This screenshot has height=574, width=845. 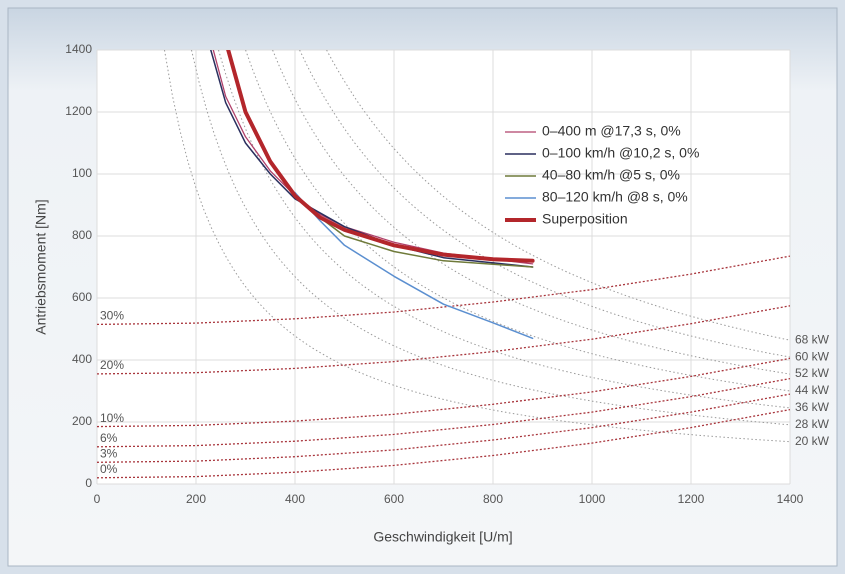 What do you see at coordinates (615, 197) in the screenshot?
I see `legend-label: 80–120 km/h @8 s, 0%` at bounding box center [615, 197].